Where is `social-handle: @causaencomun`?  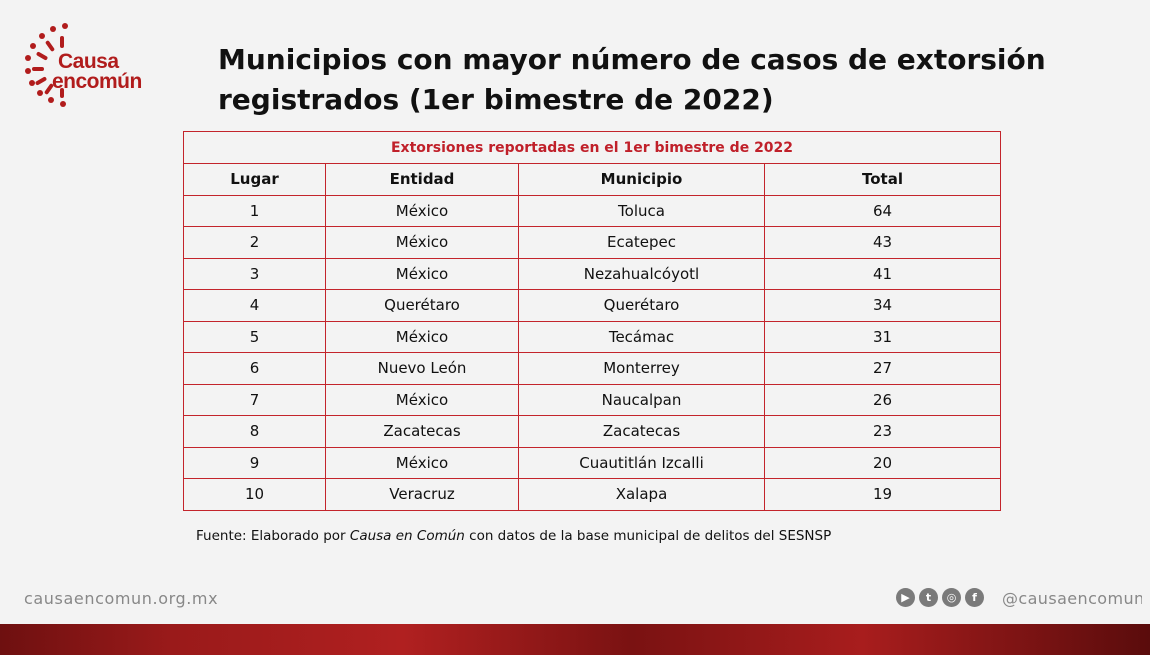
social-handle: @causaencomun is located at coordinates (1072, 598).